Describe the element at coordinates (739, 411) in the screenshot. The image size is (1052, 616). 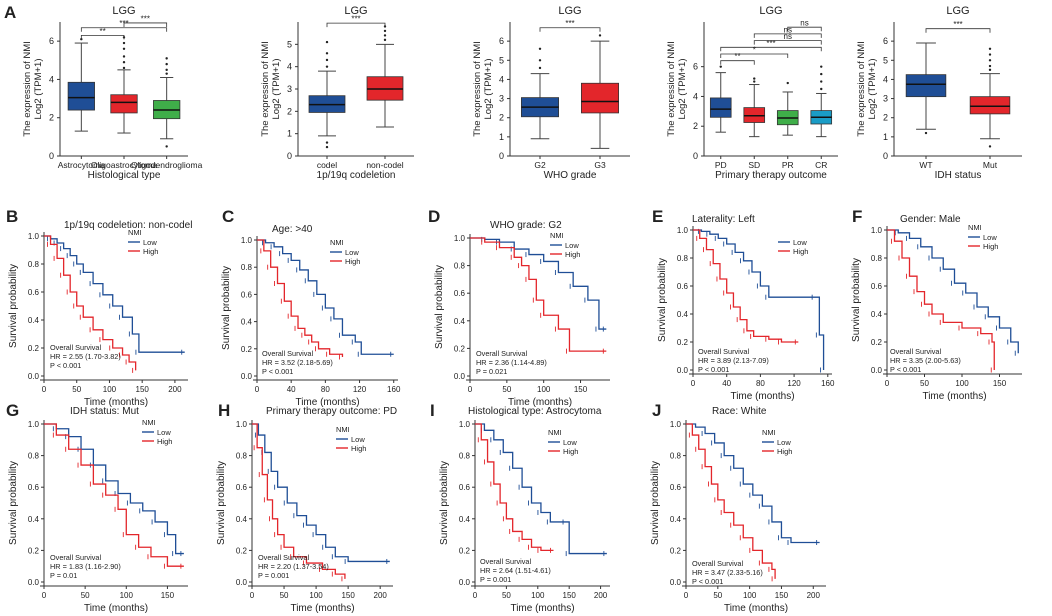
I see `chart-title: Race: White` at that location.